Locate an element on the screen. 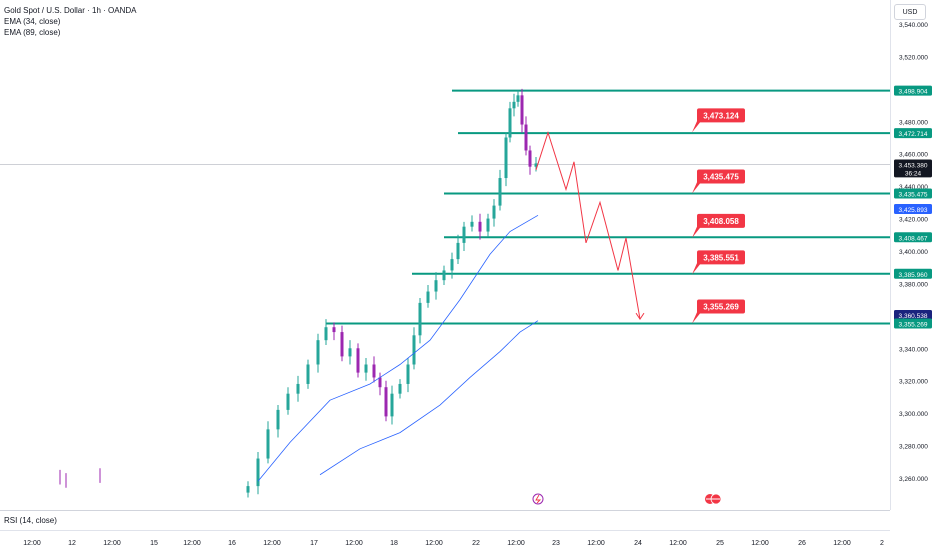 The width and height of the screenshot is (932, 556). target-label-text: 3,385.551 is located at coordinates (721, 257).